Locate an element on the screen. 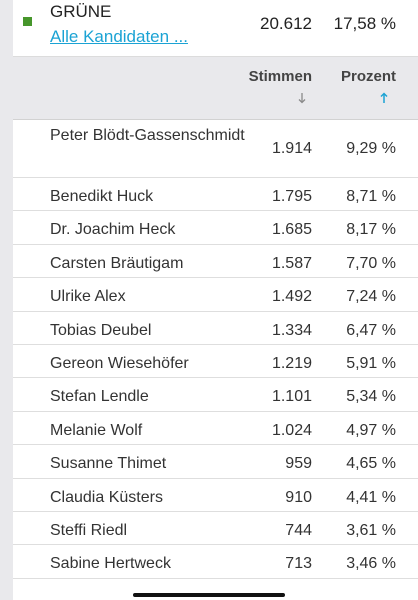 The width and height of the screenshot is (418, 600). candidate-name: Dr. Joachim Heck is located at coordinates (113, 230).